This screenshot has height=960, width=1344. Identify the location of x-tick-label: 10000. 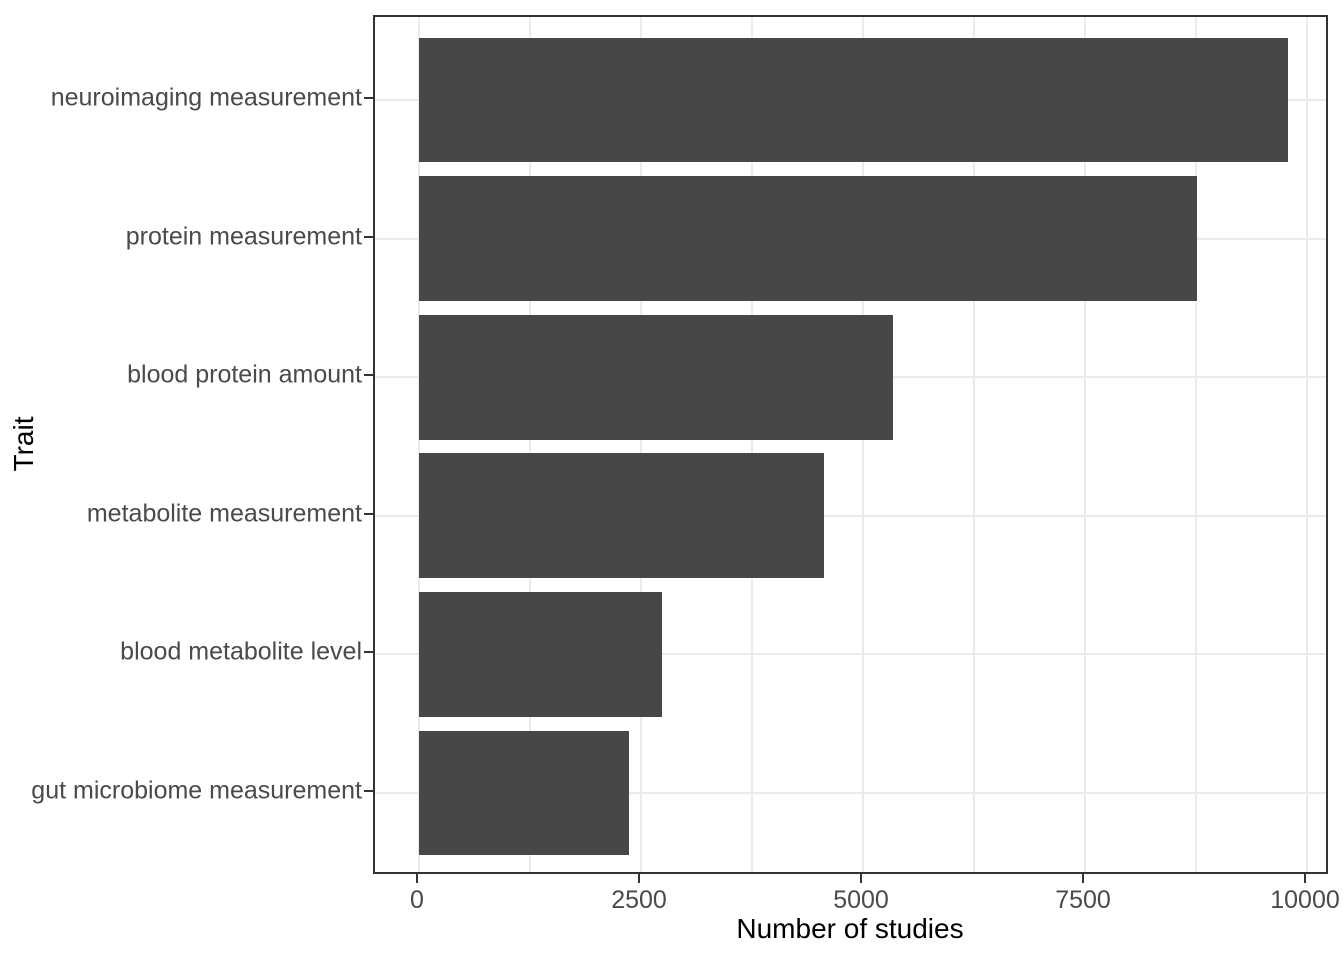
(1305, 900).